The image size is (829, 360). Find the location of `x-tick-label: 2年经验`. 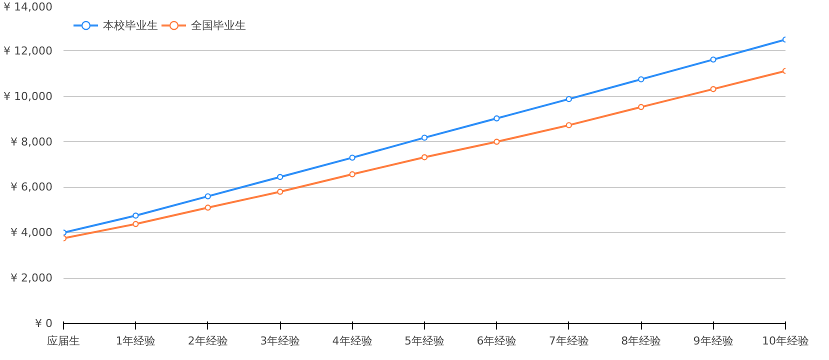

x-tick-label: 2年经验 is located at coordinates (208, 341).